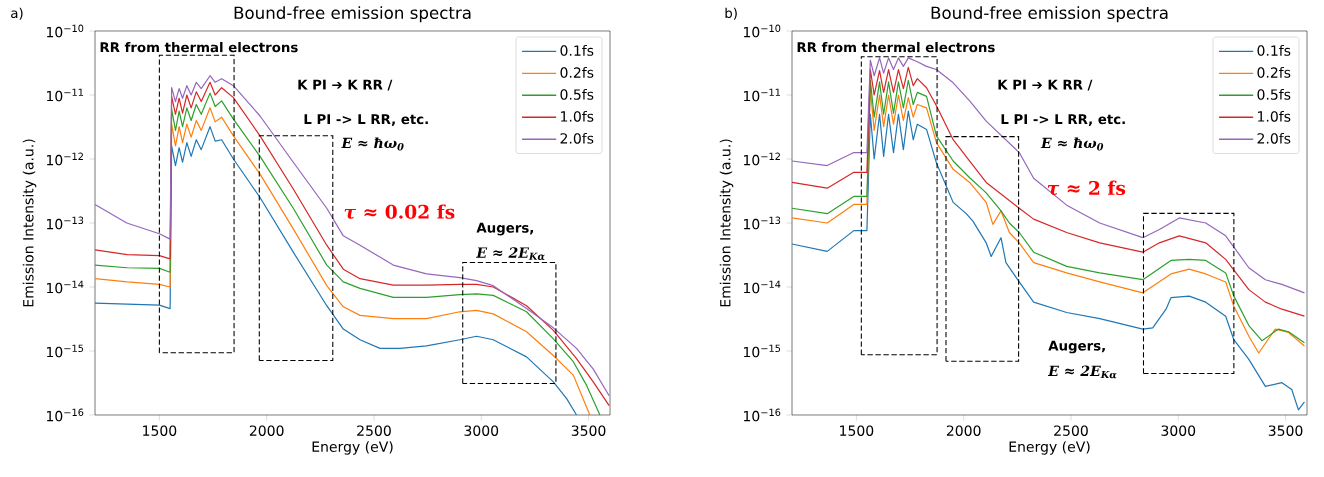  I want to click on annotation: τ ≈ 2 fs, so click(1086, 188).